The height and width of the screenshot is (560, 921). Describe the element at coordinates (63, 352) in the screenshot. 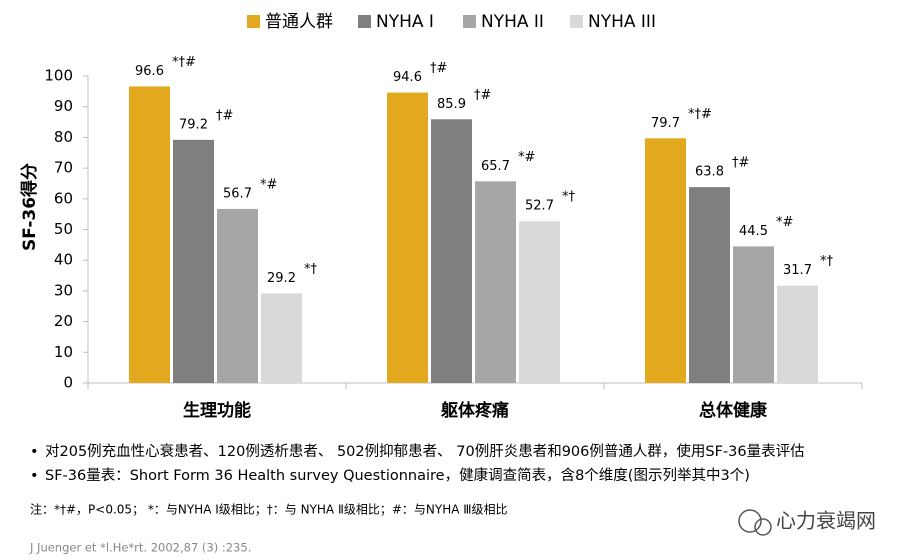

I see `y-tick-label: 10` at that location.